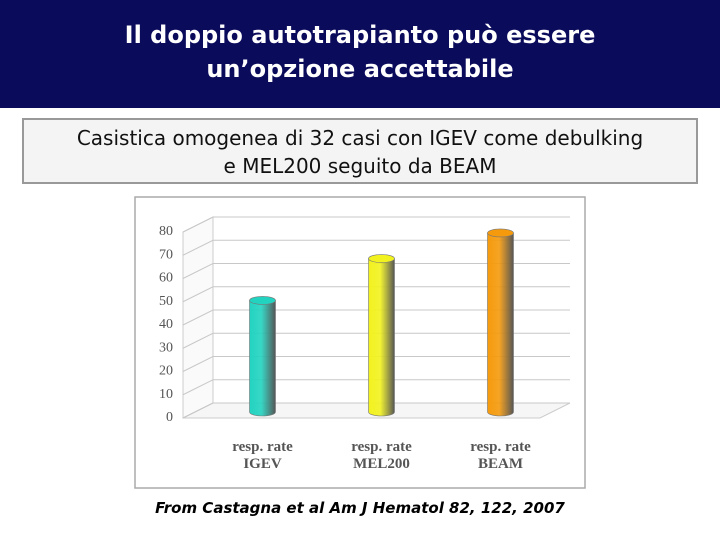 This screenshot has width=720, height=540. What do you see at coordinates (166, 254) in the screenshot?
I see `y-tick-label: 70` at bounding box center [166, 254].